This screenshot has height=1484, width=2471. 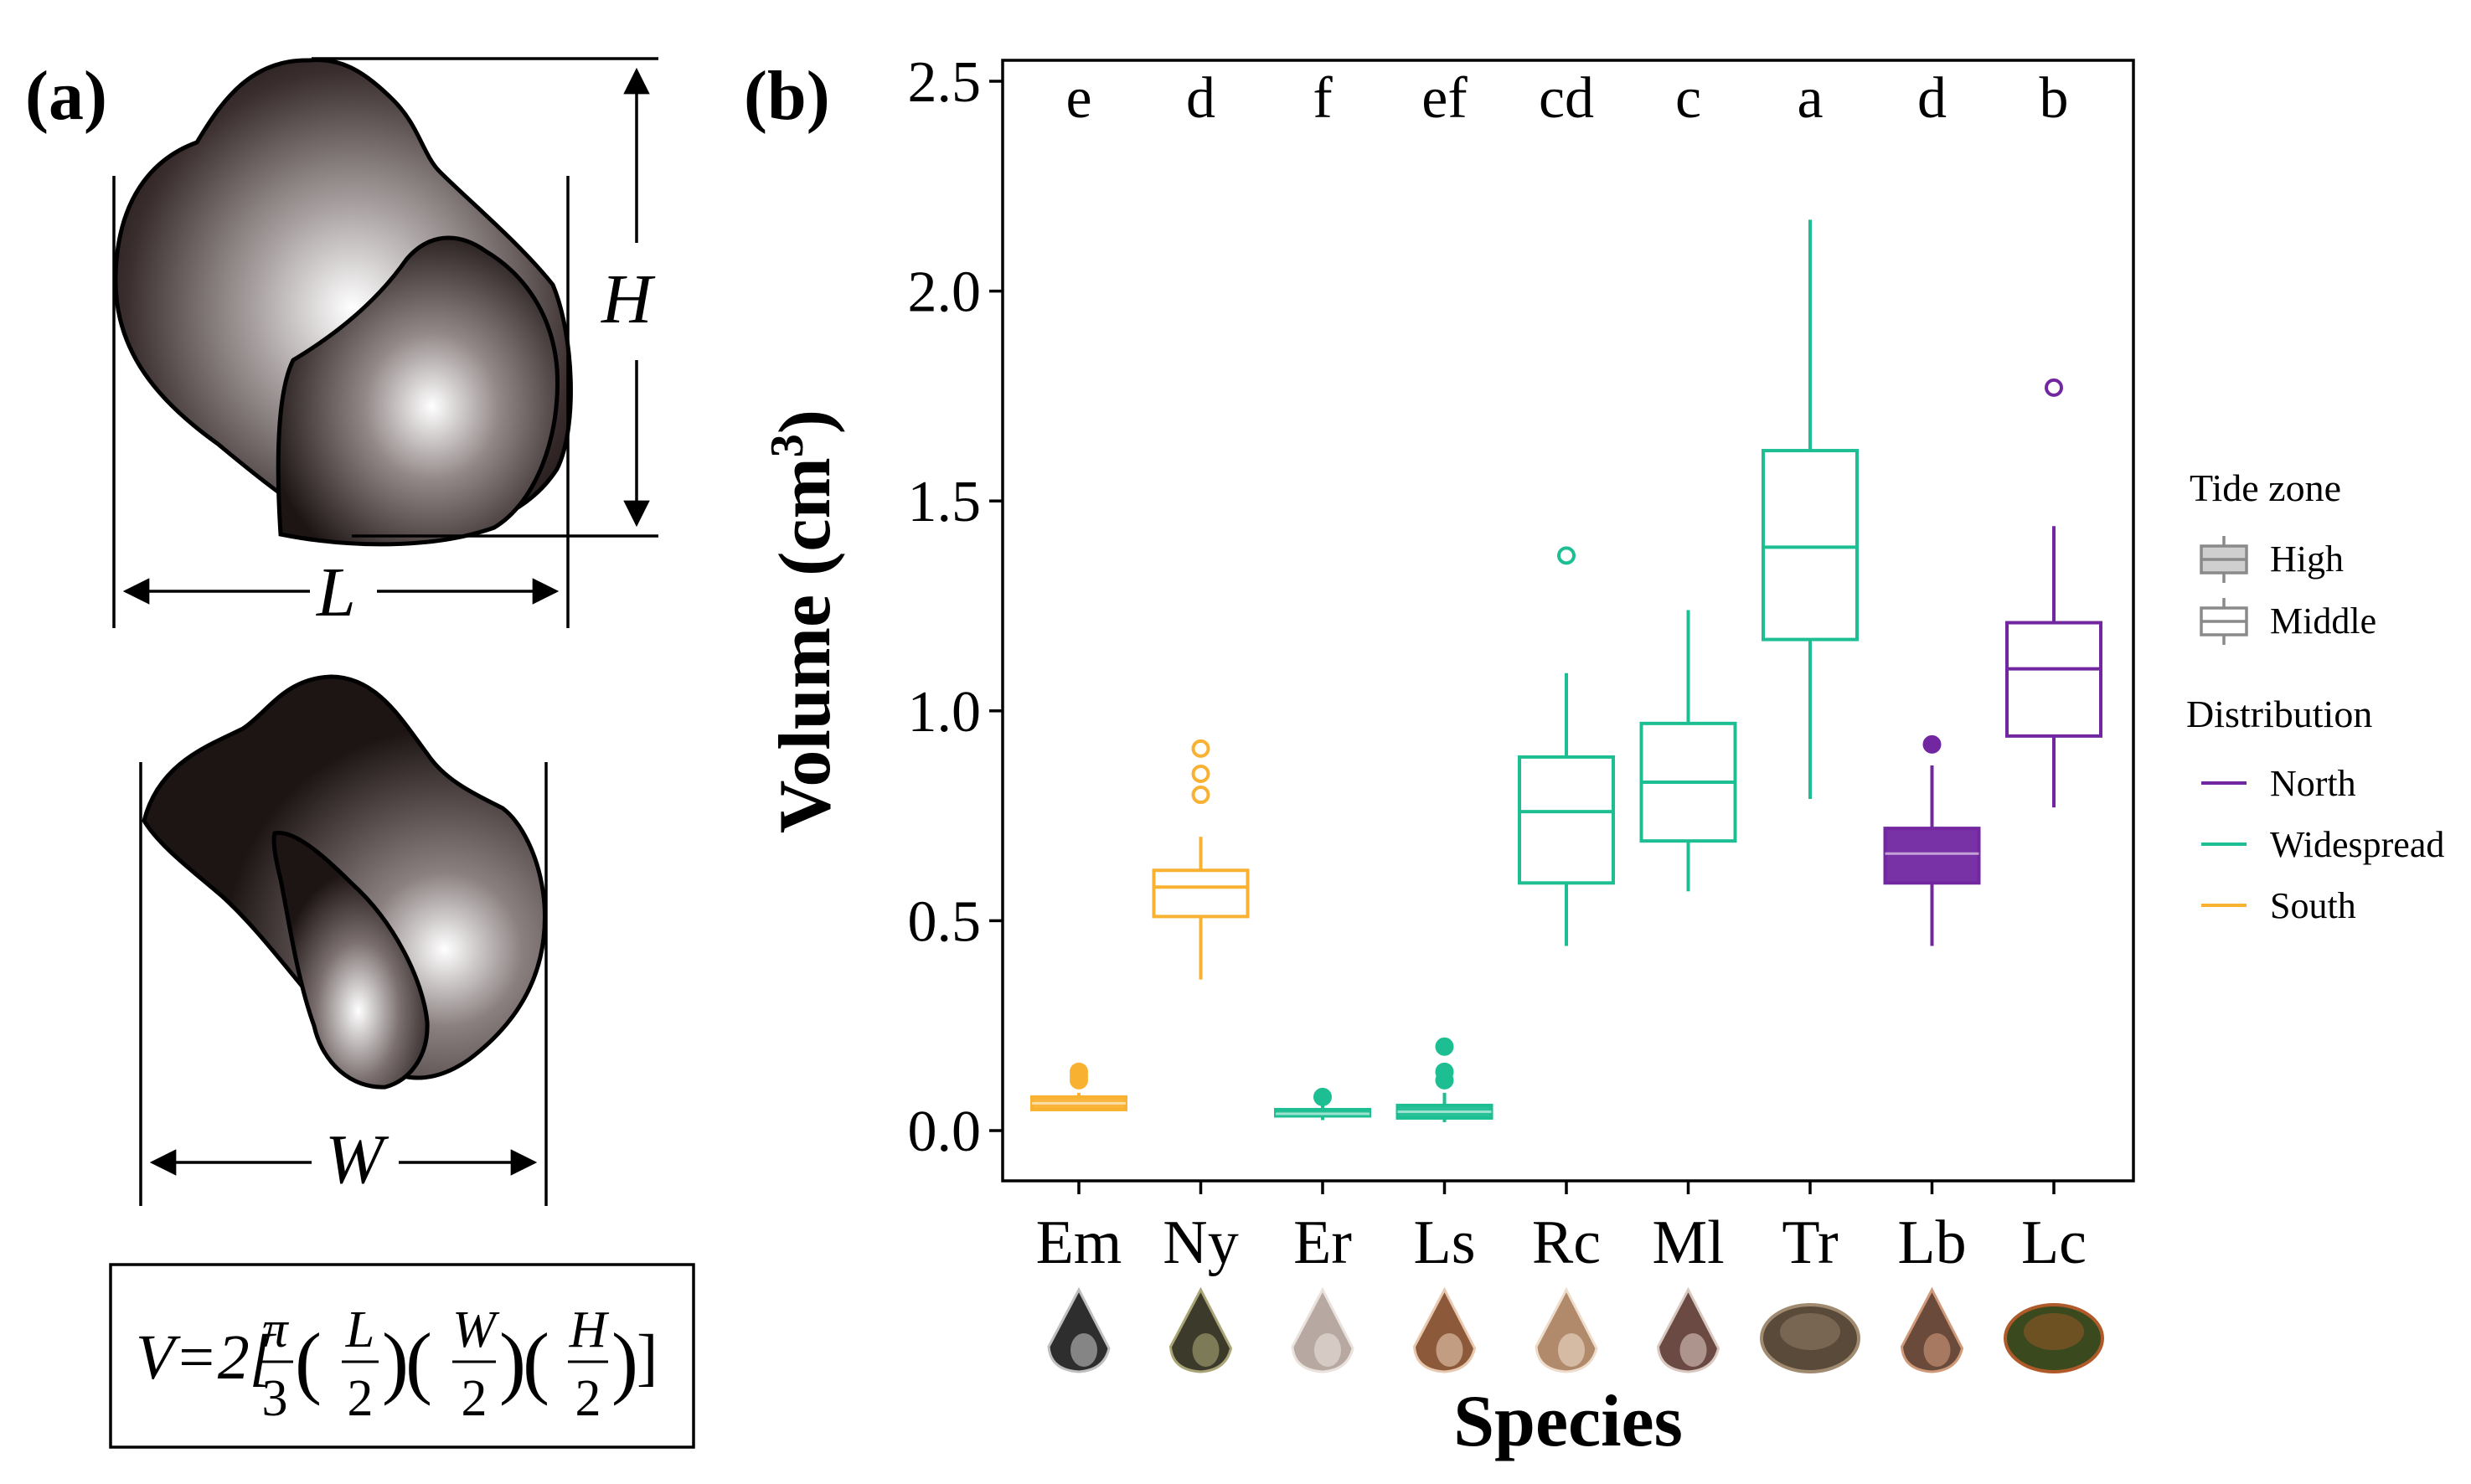 I want to click on volume-formula: V=2[ π 3 ( L 2 ) ( W 2 ) ( H 2 ) ], so click(x=402, y=1356).